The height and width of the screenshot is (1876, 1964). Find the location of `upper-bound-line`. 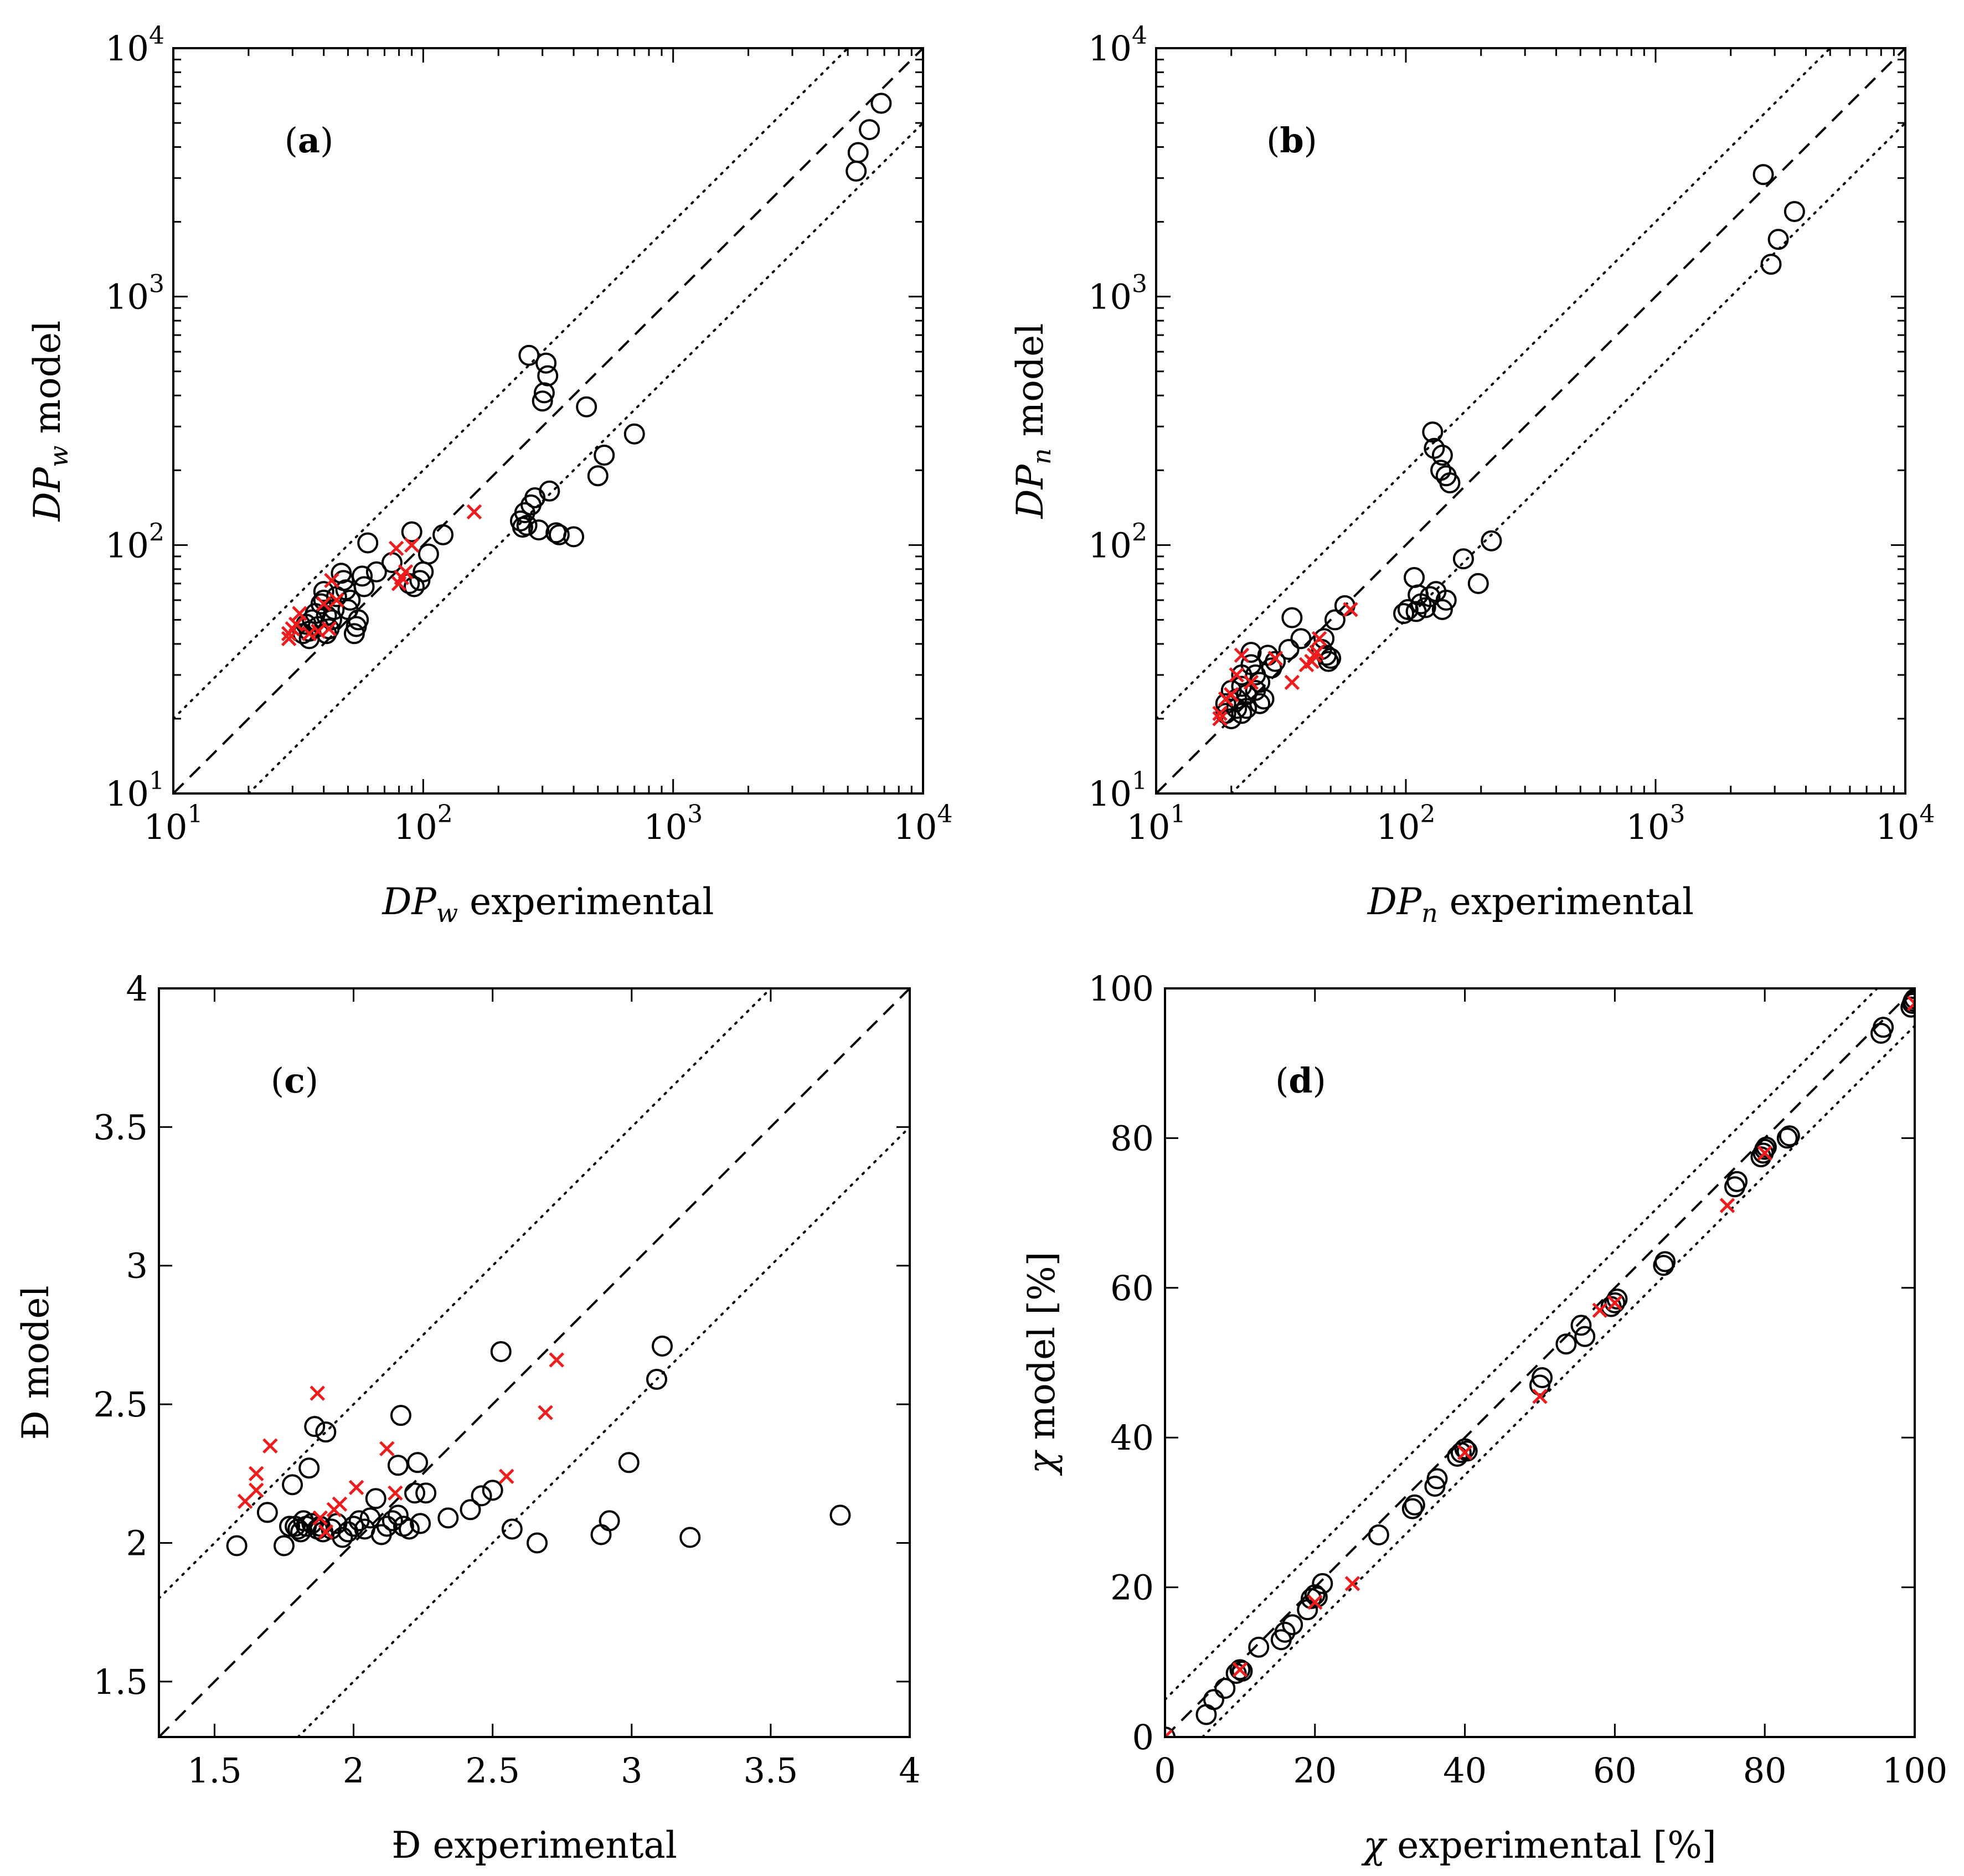

upper-bound-line is located at coordinates (1522, 1345).